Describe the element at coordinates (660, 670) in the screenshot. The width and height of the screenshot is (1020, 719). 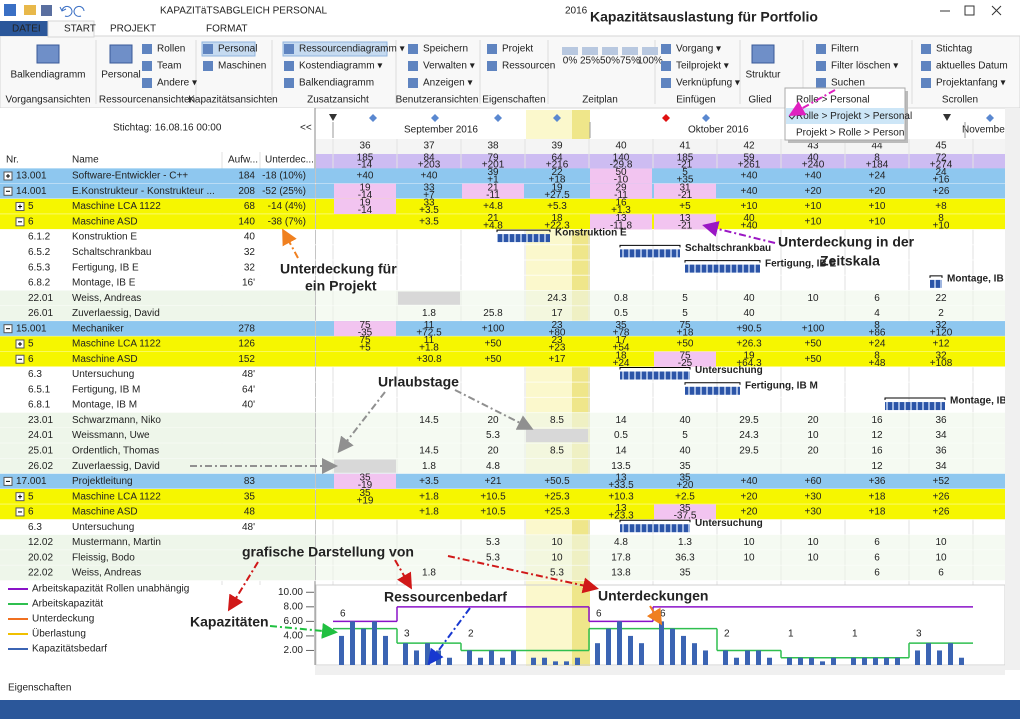
I see `horizontal-scrollbar` at that location.